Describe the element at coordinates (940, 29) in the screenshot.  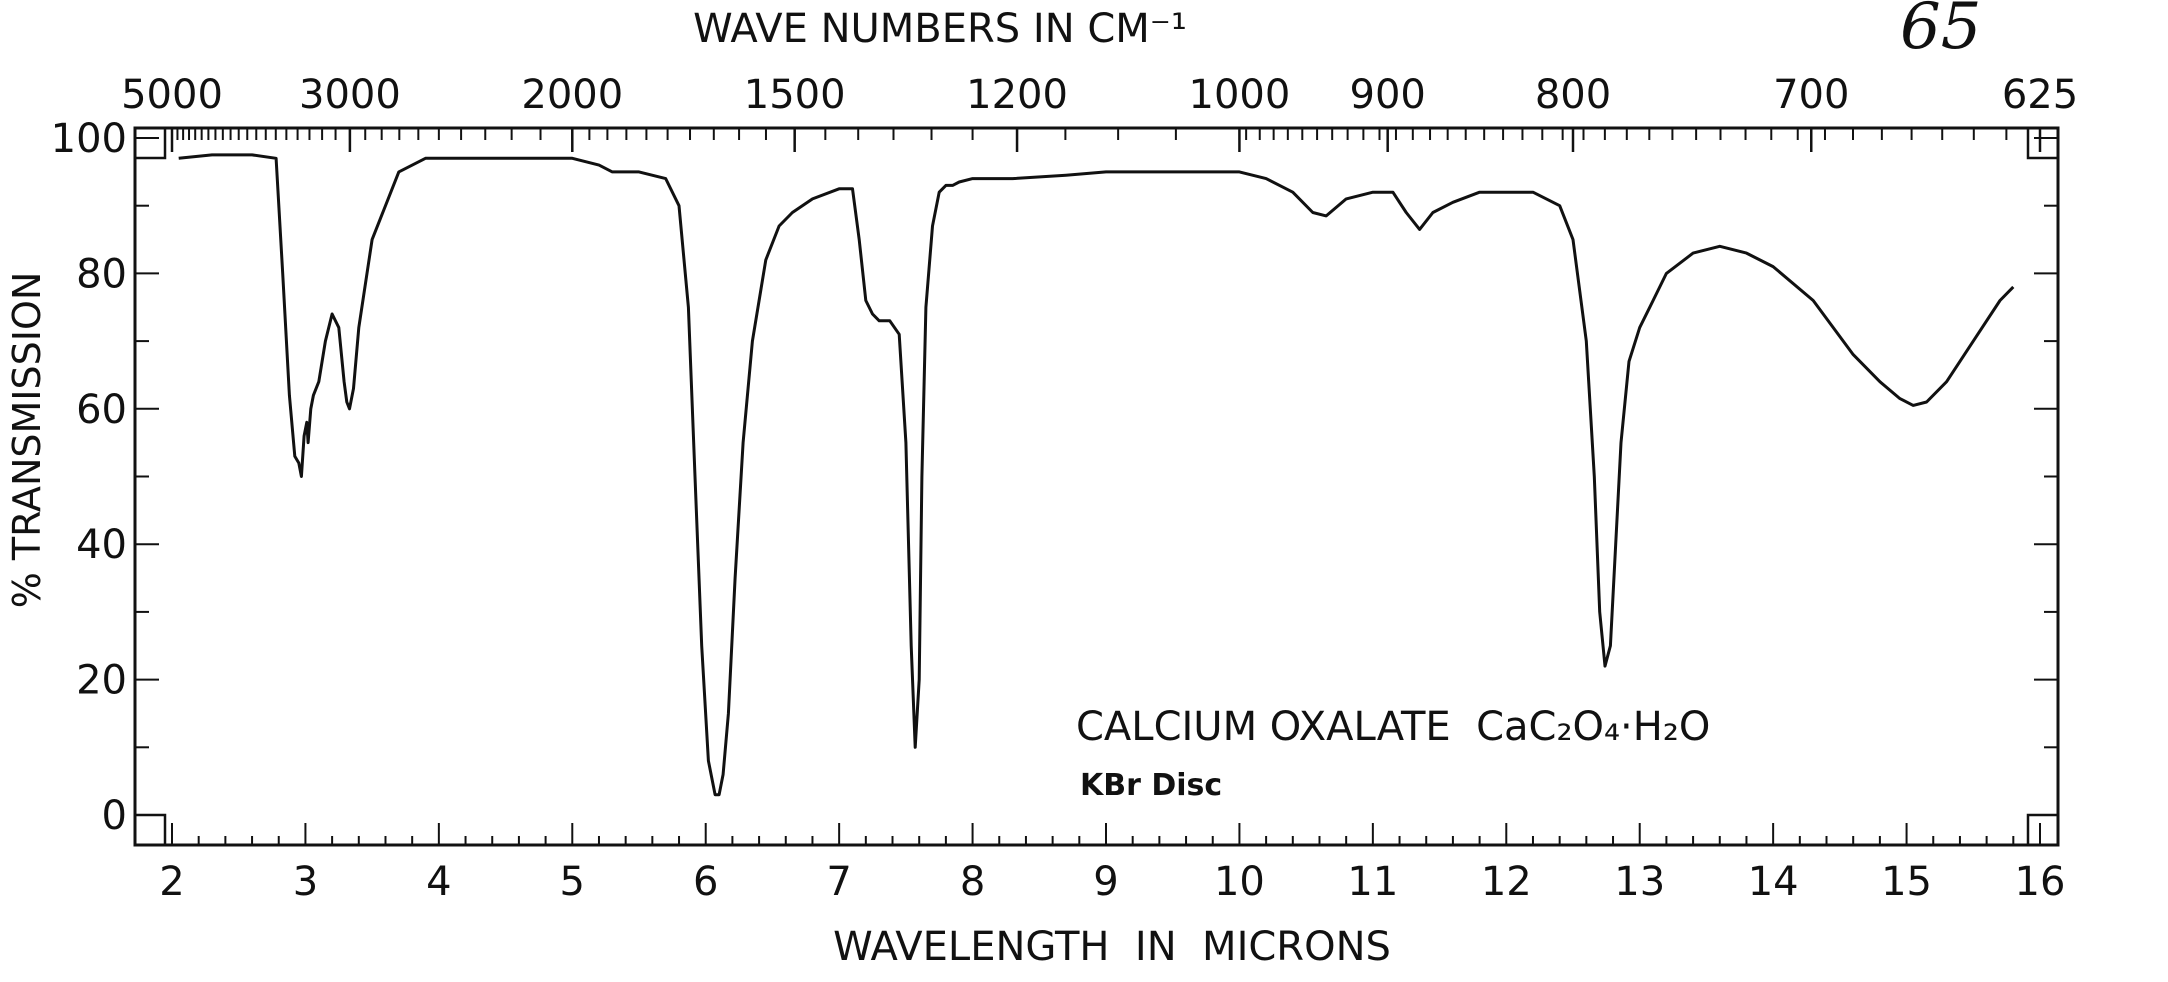
I see `top-axis-title: WAVE NUMBERS IN CM⁻¹` at that location.